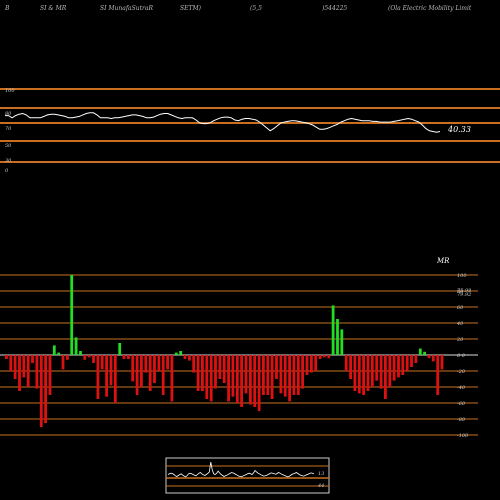  I want to click on header-si-munafa: SI MunafaSutraR, so click(126, 8).